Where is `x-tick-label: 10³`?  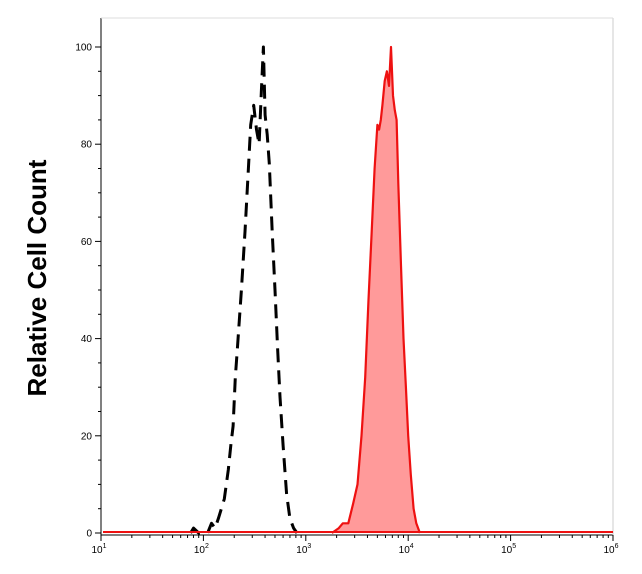
x-tick-label: 10³ is located at coordinates (303, 549).